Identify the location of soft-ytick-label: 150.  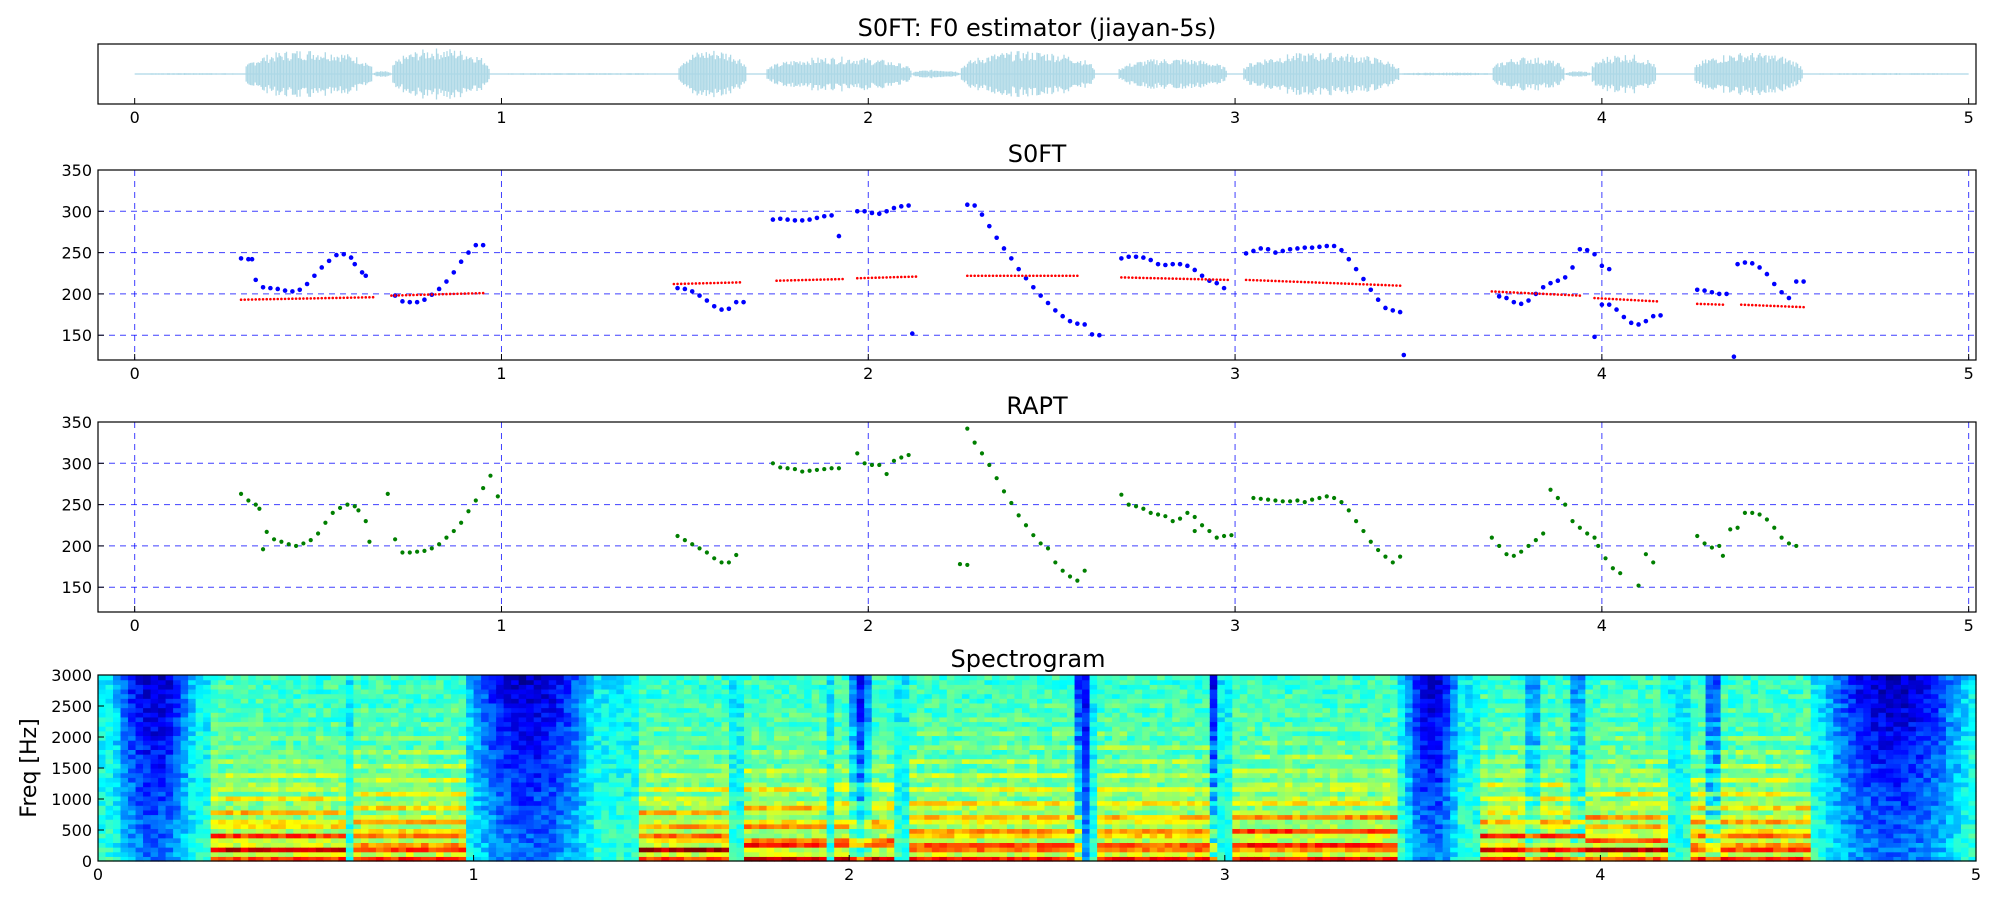
(76, 335).